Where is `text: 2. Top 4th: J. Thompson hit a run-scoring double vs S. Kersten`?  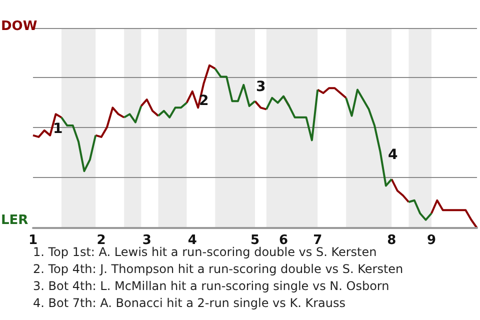
text: 2. Top 4th: J. Thompson hit a run-scoring double vs S. Kersten is located at coordinates (218, 269).